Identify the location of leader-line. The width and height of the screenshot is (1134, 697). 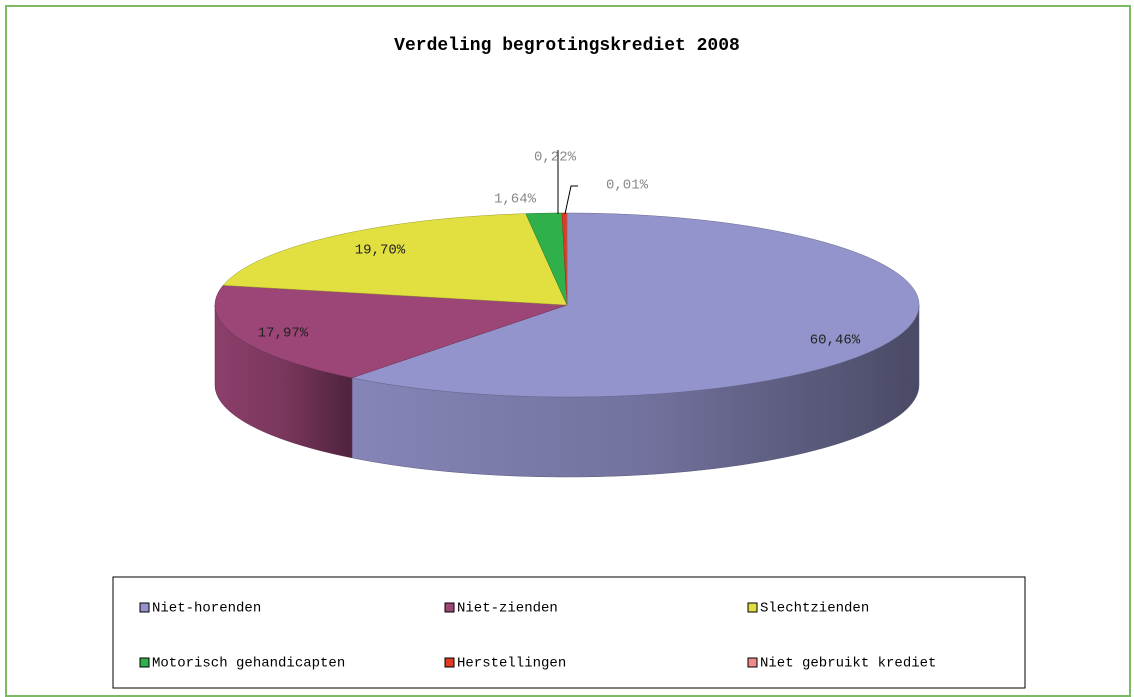
(571, 200).